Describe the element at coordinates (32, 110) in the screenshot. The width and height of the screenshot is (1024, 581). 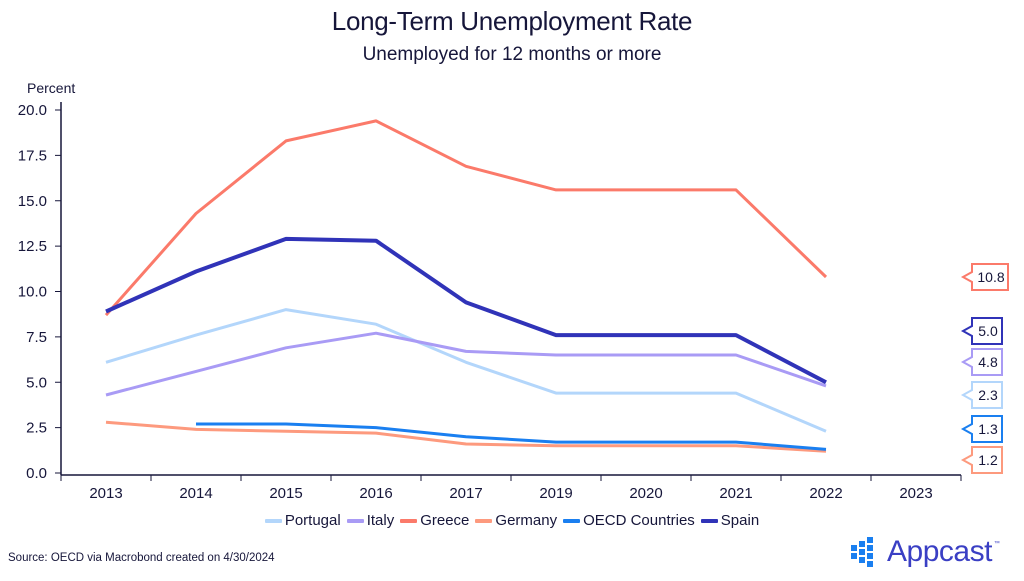
I see `y-tick-label: 20.0` at that location.